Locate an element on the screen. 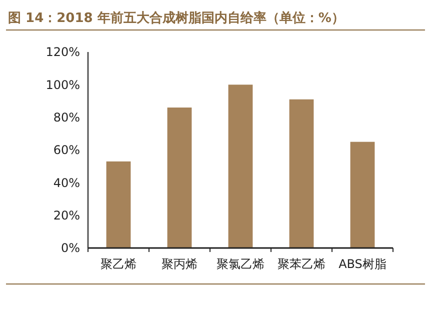 The image size is (431, 322). y-tick-label: 0% is located at coordinates (70, 248).